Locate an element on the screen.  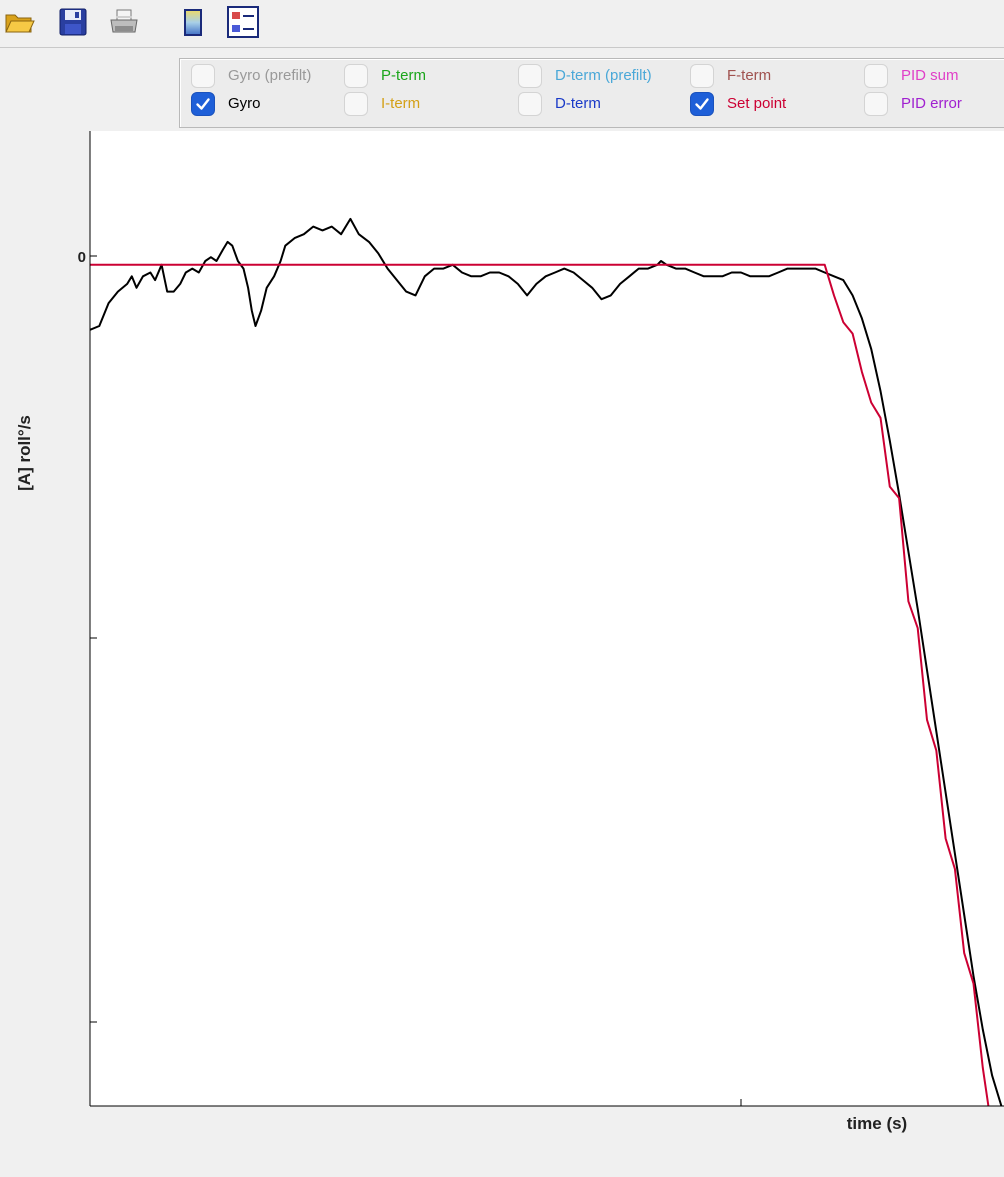
legend-label: D-term is located at coordinates (578, 103).